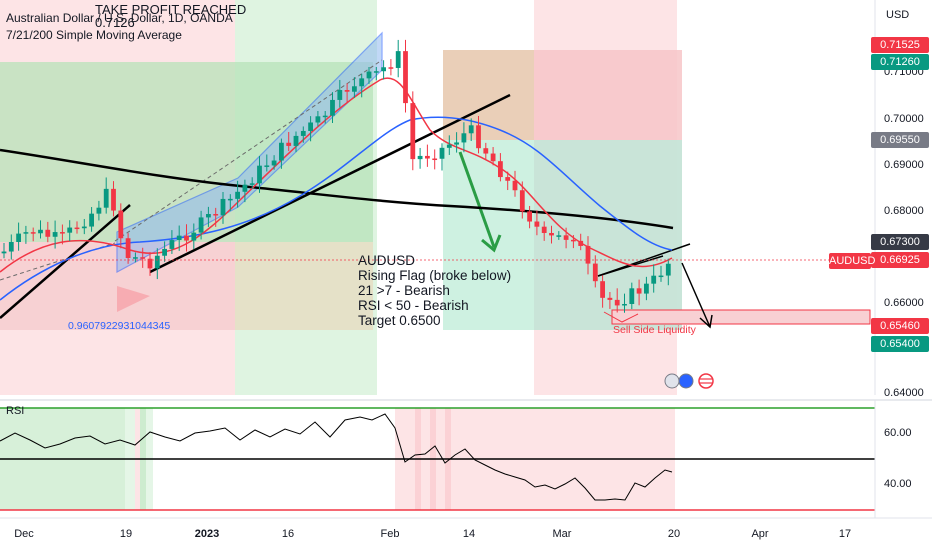 The width and height of the screenshot is (932, 550). Describe the element at coordinates (904, 393) in the screenshot. I see `price-label: 0.64000` at that location.